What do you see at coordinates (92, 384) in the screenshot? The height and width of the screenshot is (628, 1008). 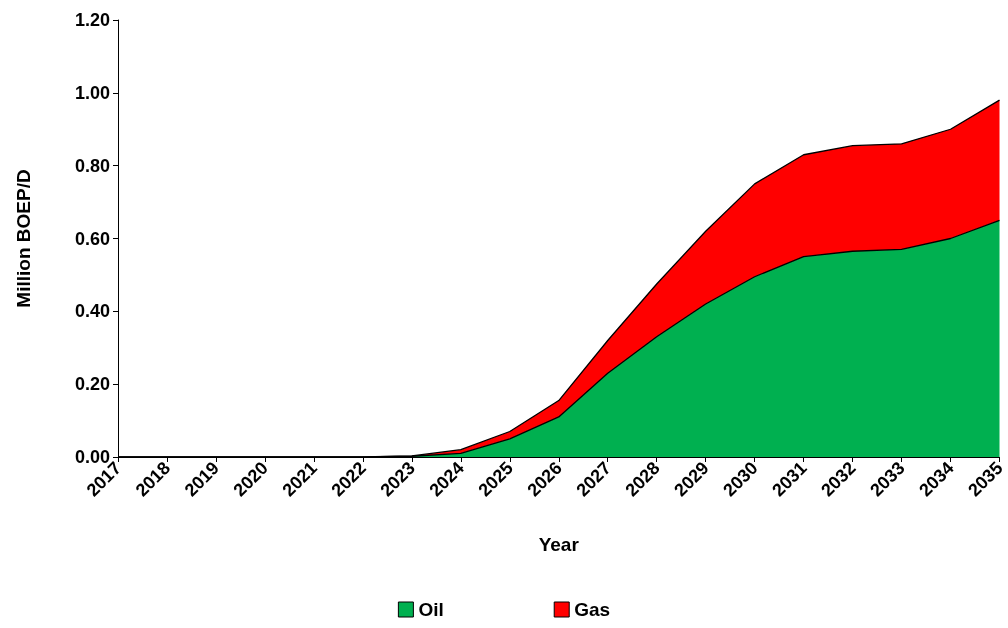 I see `y-tick-label: 0.20` at bounding box center [92, 384].